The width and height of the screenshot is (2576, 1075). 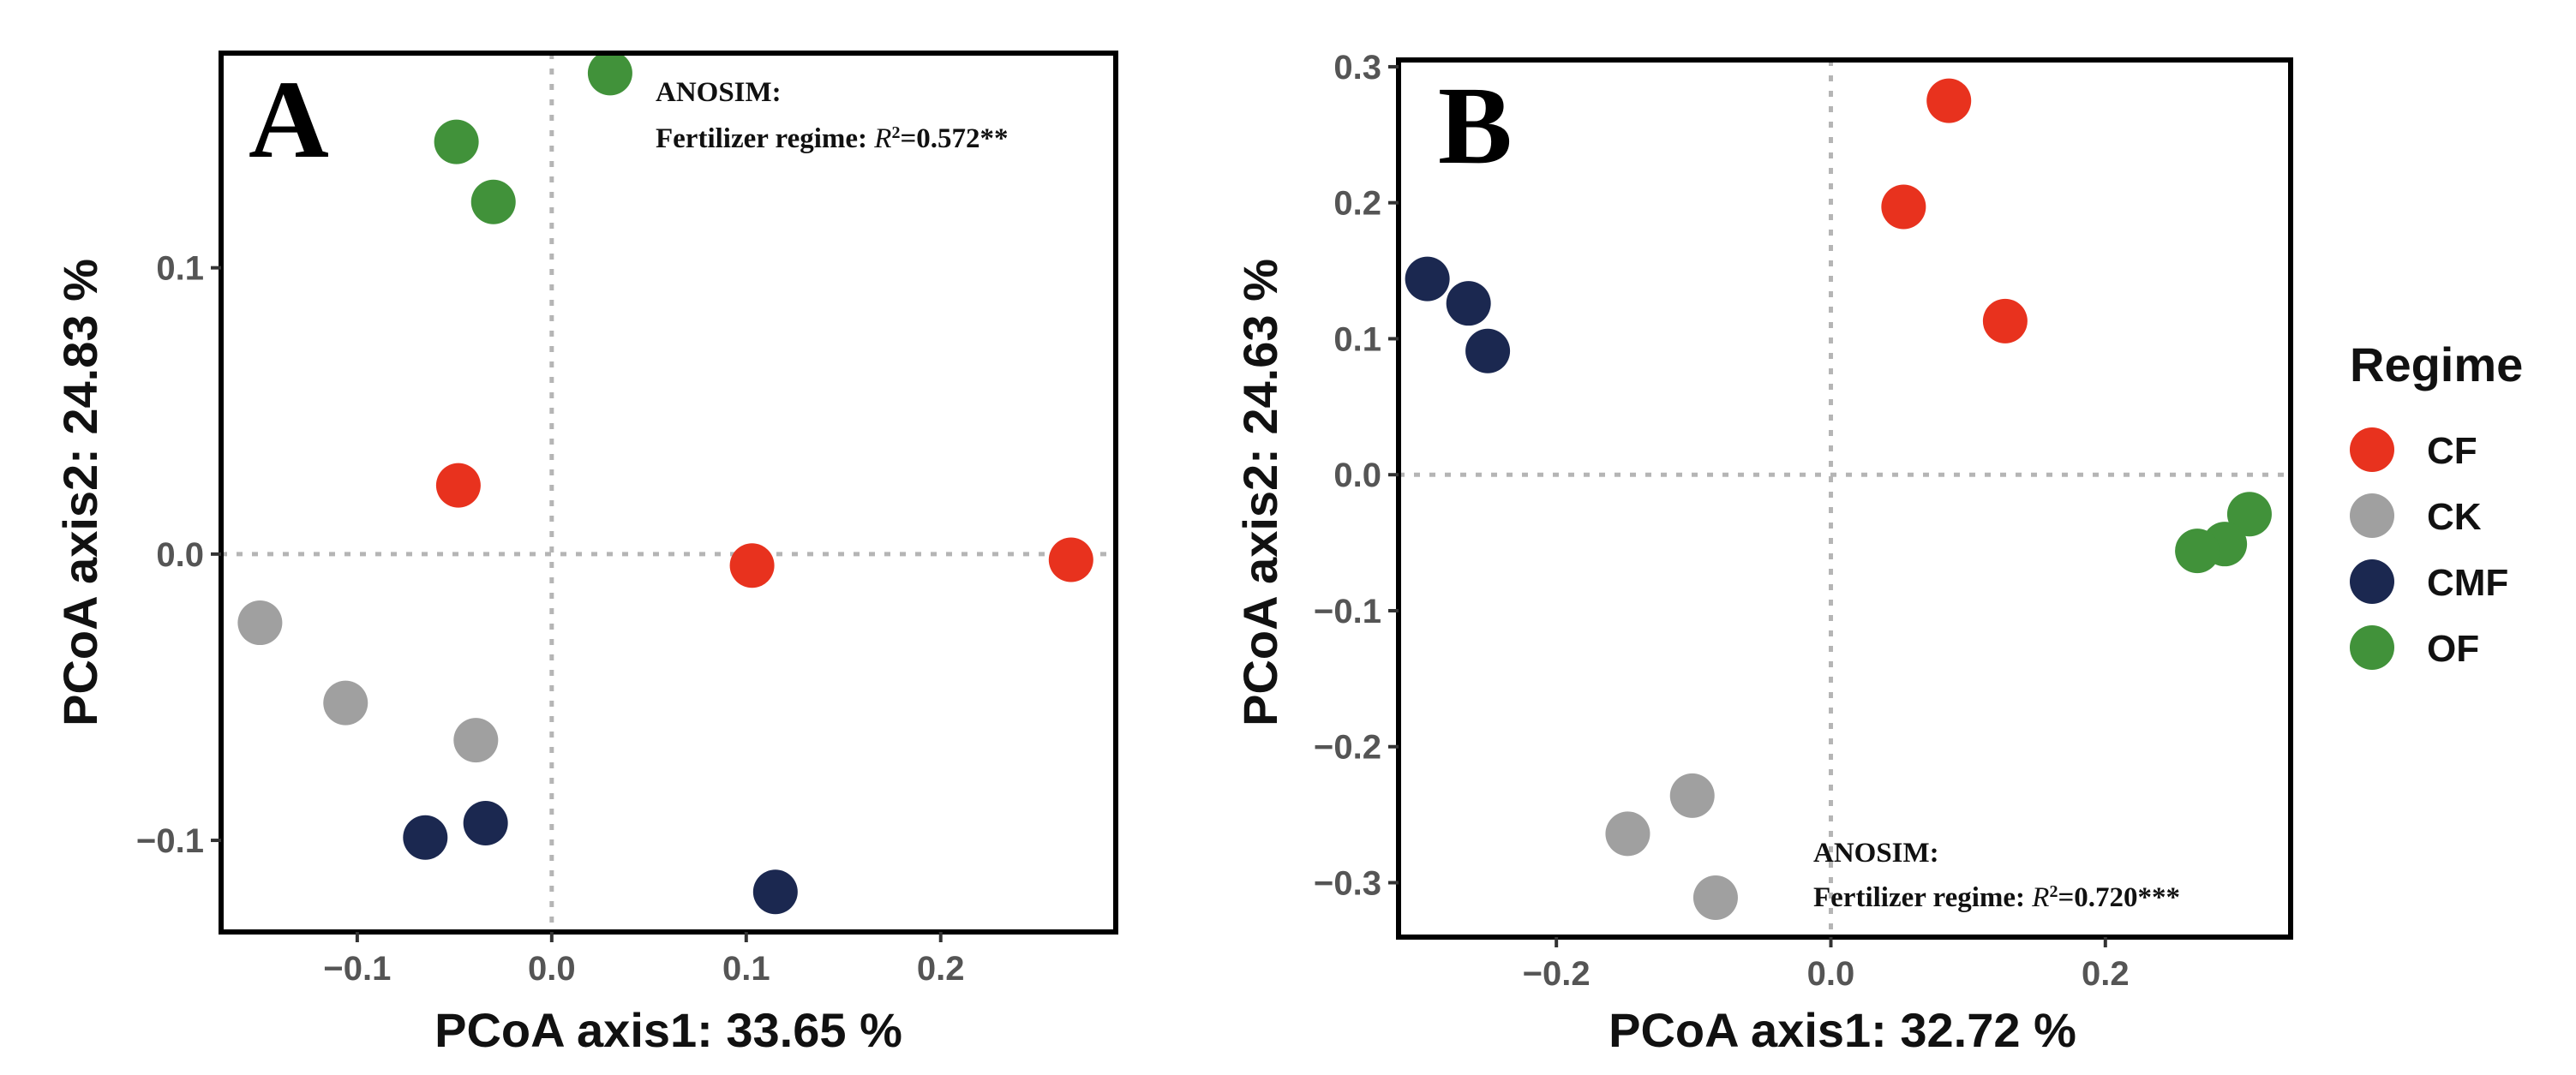 What do you see at coordinates (1347, 883) in the screenshot?
I see `y-tick-label: −0.3` at bounding box center [1347, 883].